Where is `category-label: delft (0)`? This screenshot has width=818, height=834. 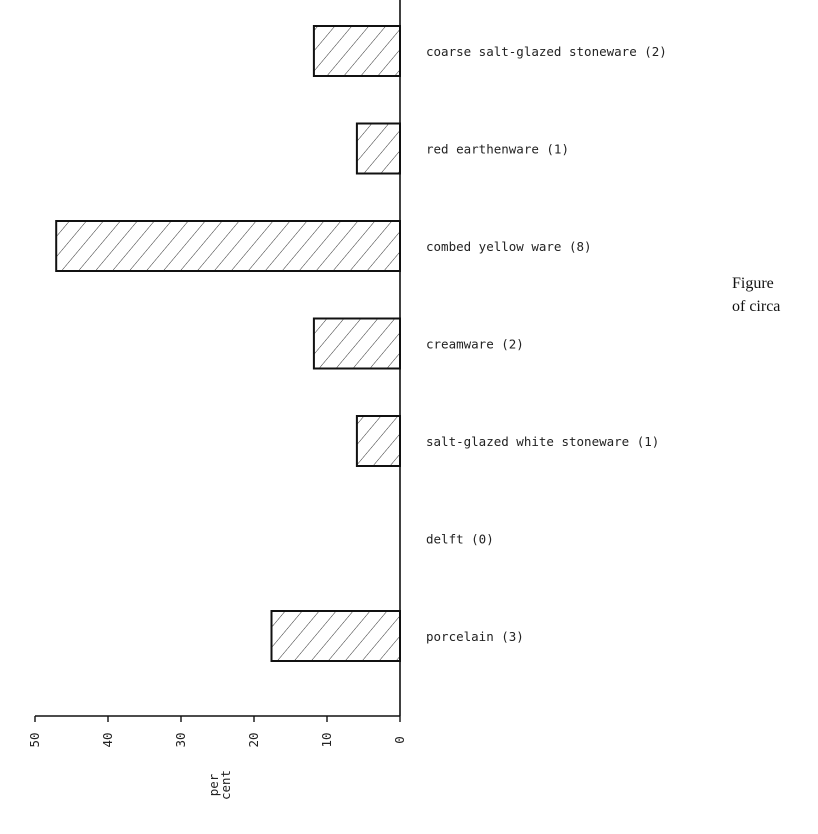 category-label: delft (0) is located at coordinates (460, 539).